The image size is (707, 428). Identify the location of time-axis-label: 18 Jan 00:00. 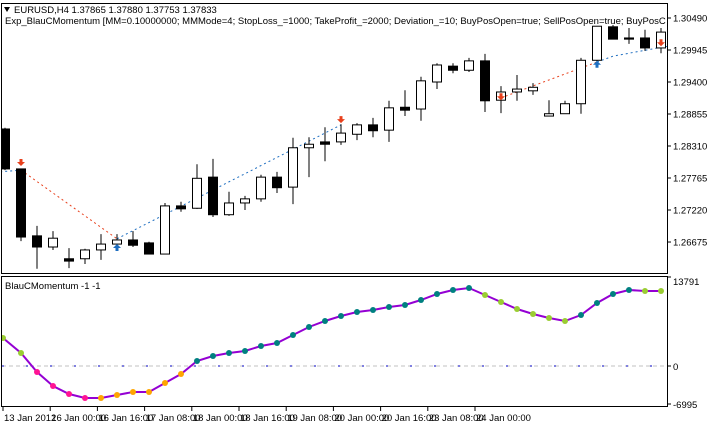
(220, 418).